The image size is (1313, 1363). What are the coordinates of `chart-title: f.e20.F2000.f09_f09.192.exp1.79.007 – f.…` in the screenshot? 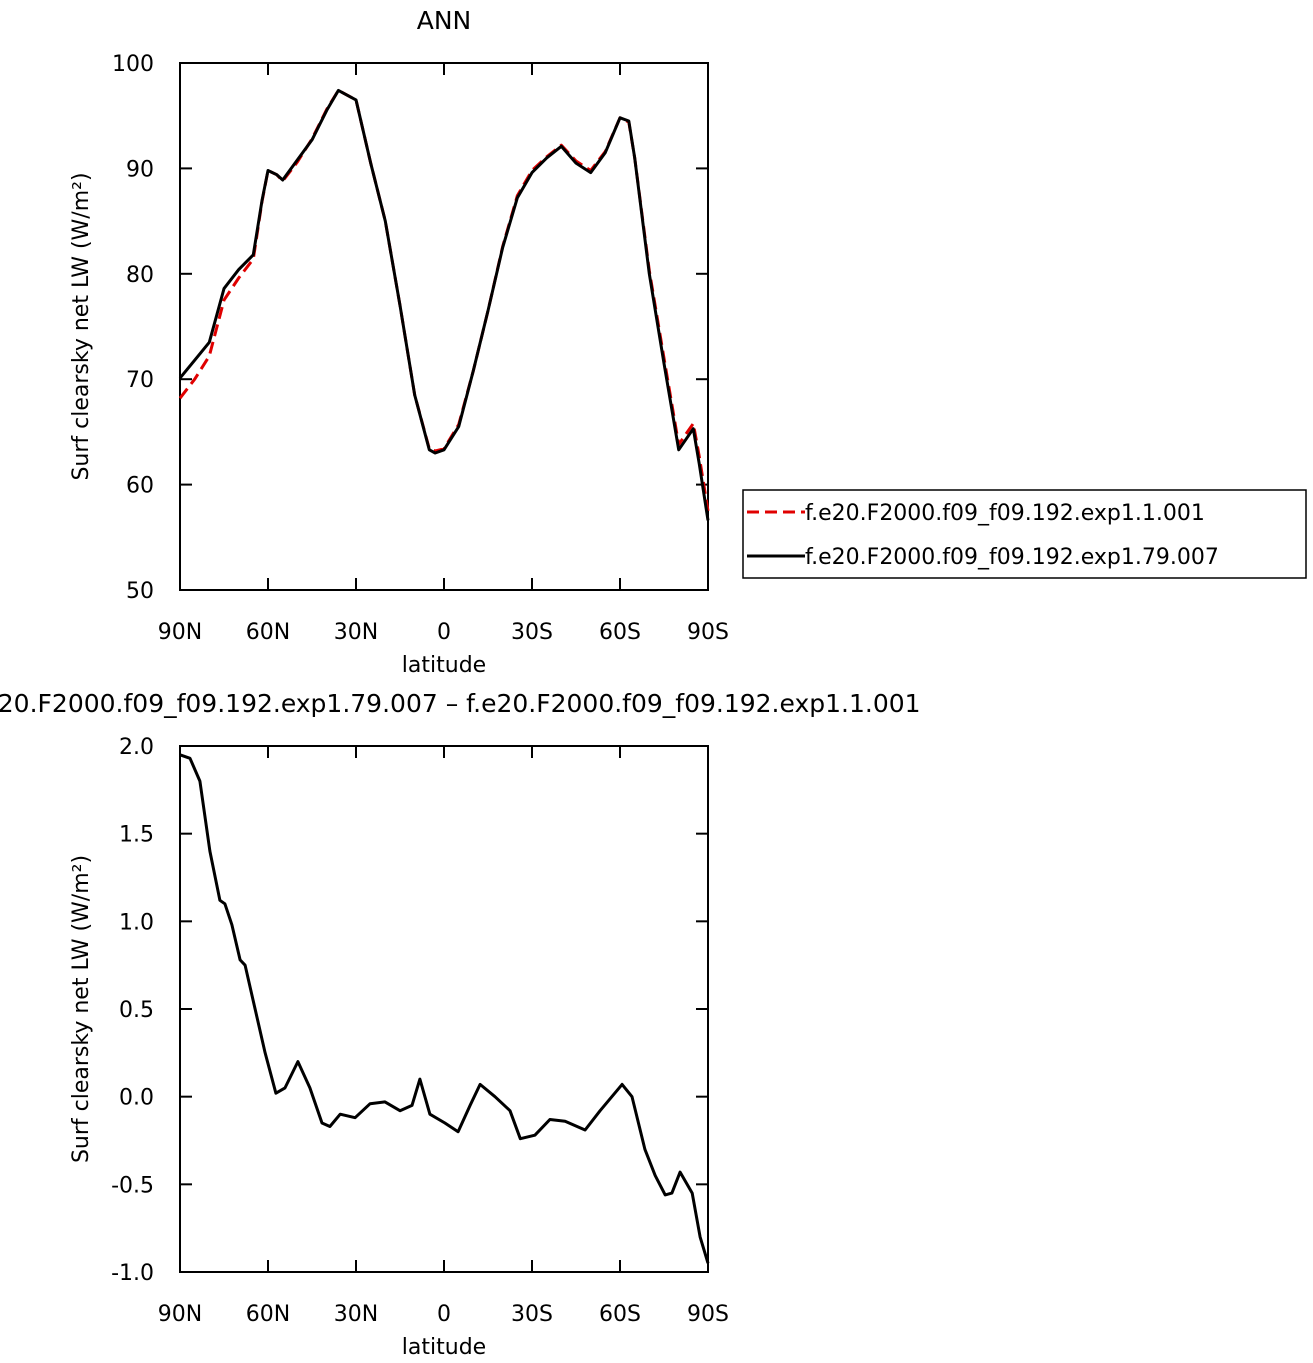 It's located at (460, 703).